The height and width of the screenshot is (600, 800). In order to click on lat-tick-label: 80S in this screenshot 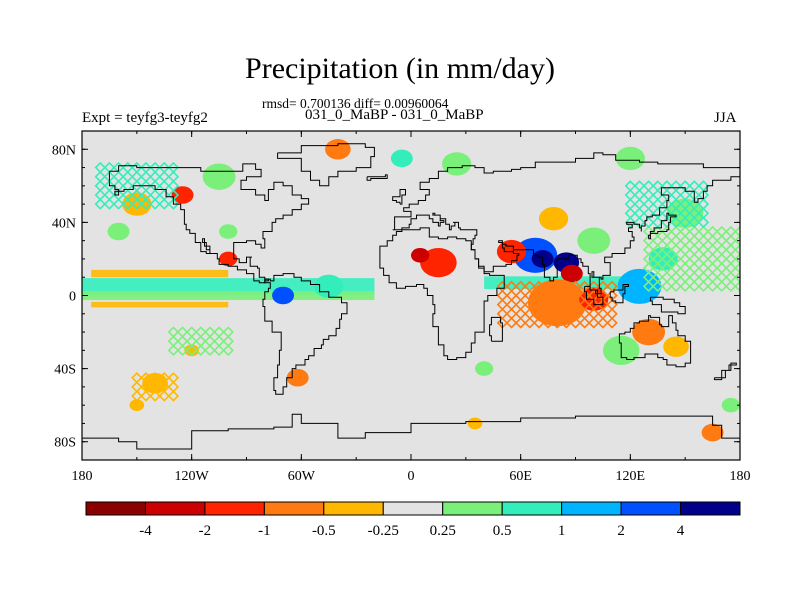, I will do `click(65, 443)`.